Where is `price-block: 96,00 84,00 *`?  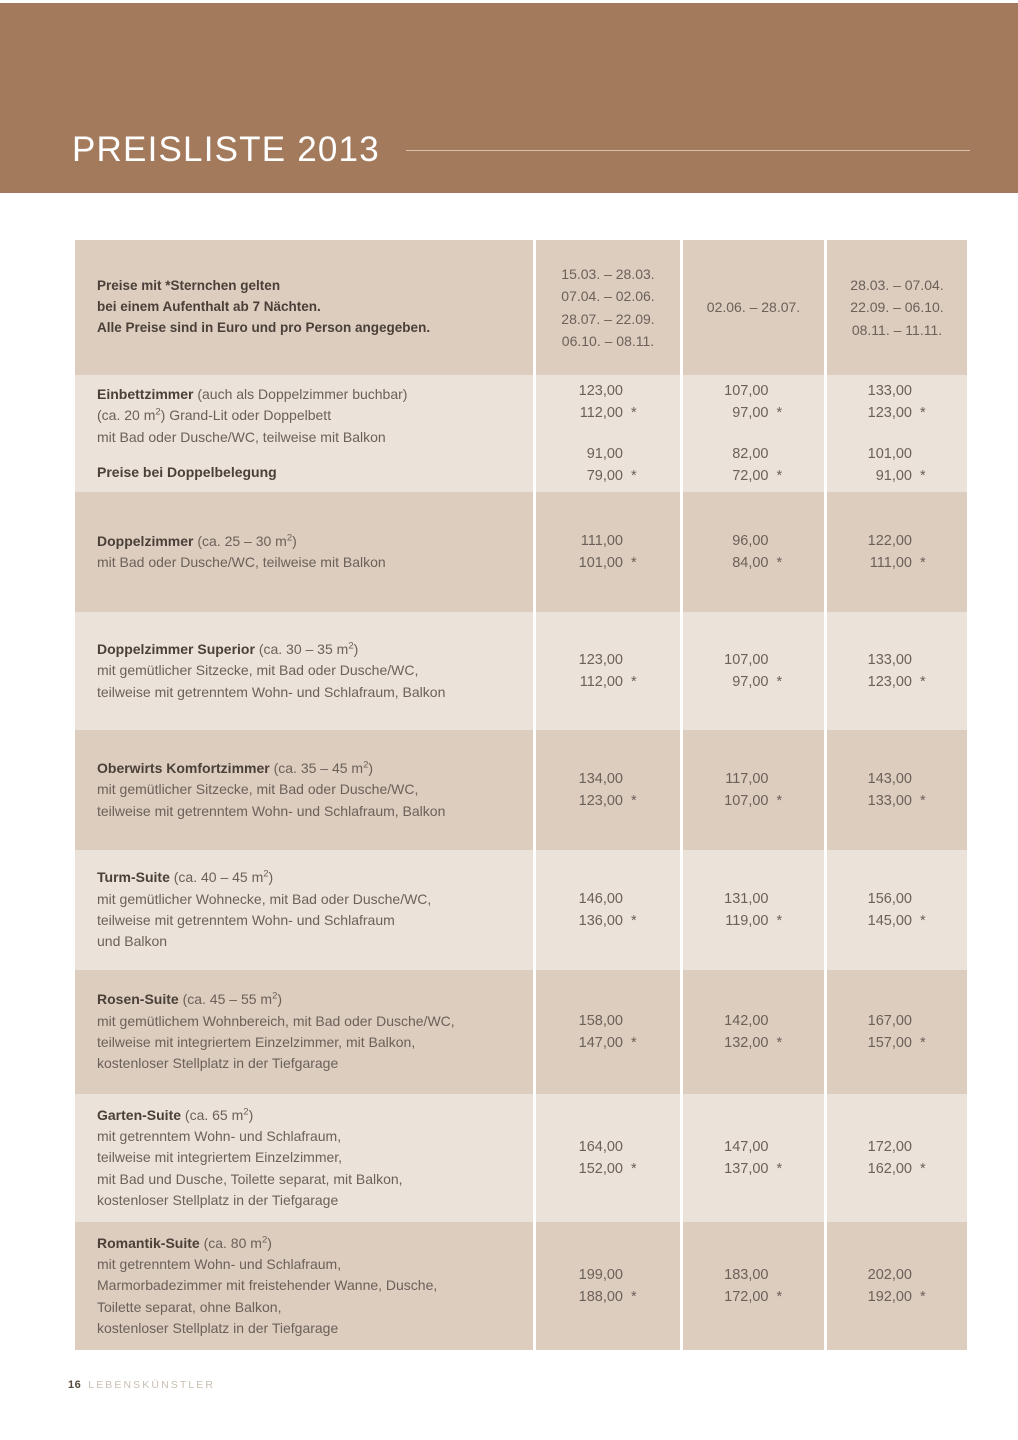
price-block: 96,00 84,00 * is located at coordinates (754, 552).